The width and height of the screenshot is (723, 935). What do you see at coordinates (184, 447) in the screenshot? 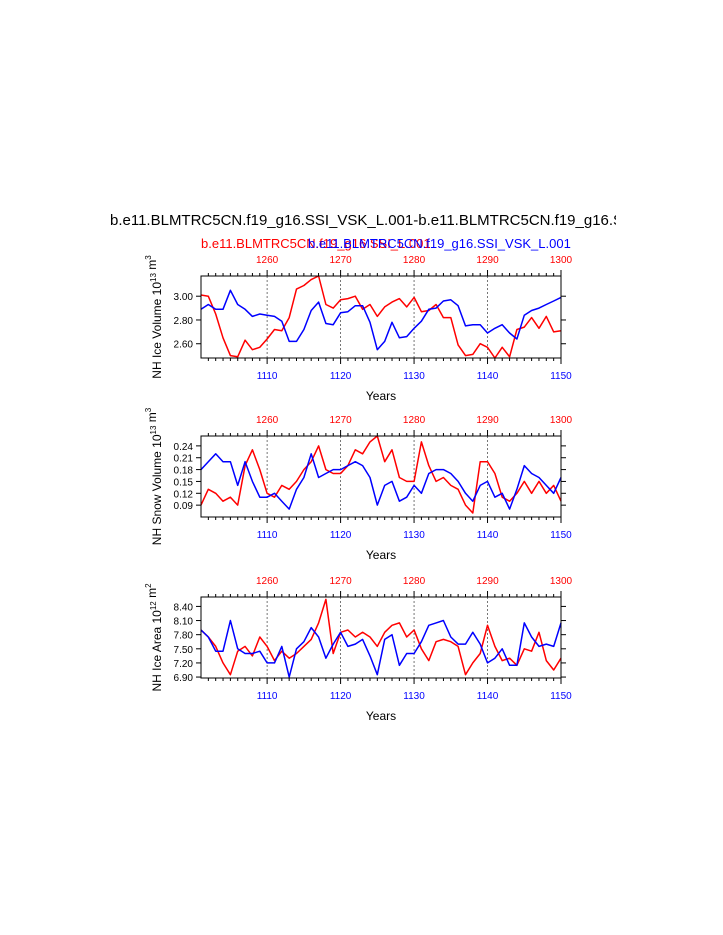
I see `y-tick-label: 0.24` at bounding box center [184, 447].